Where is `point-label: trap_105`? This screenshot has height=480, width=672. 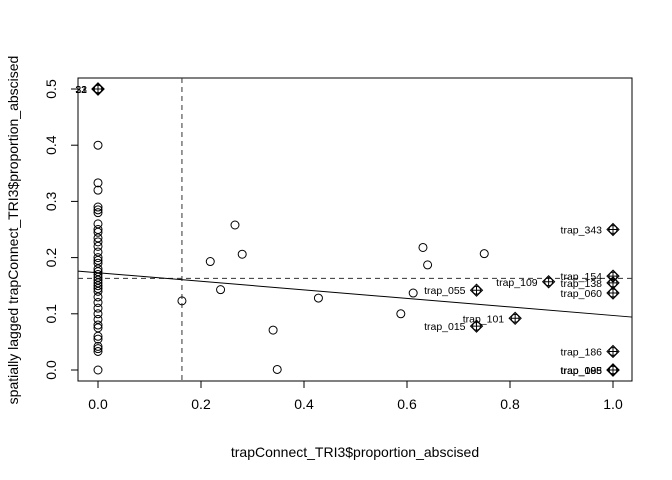 point-label: trap_105 is located at coordinates (582, 371).